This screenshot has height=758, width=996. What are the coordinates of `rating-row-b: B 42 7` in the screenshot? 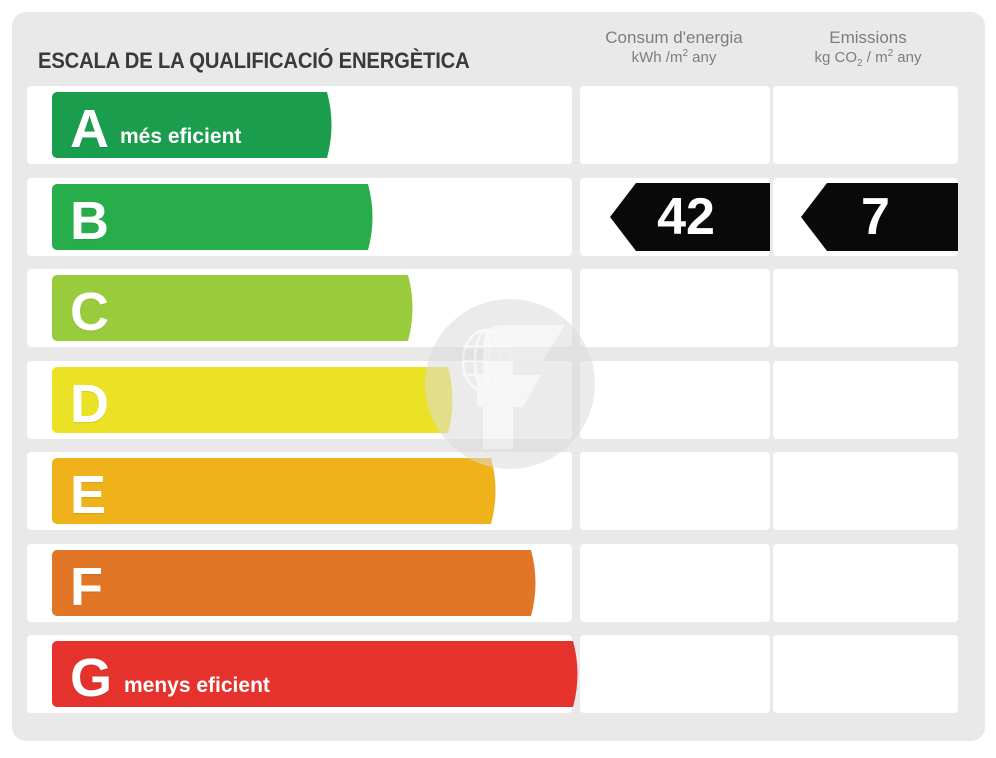 It's located at (498, 216).